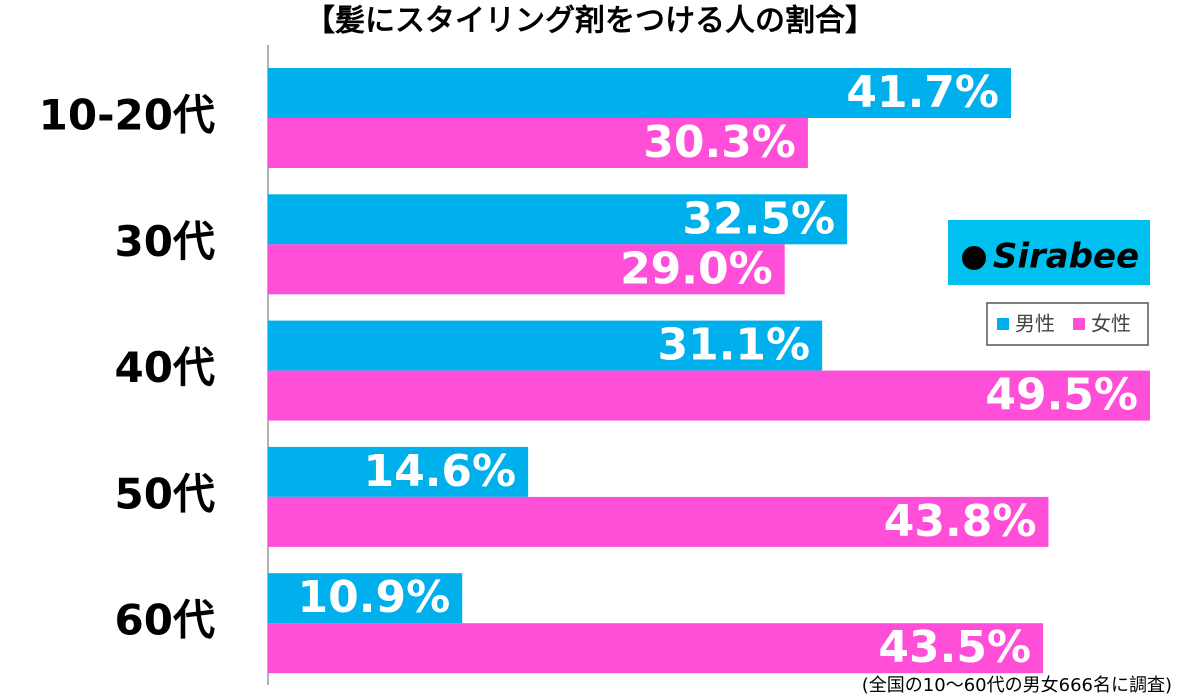 The height and width of the screenshot is (699, 1200). What do you see at coordinates (127, 115) in the screenshot?
I see `category-label: 10-20代` at bounding box center [127, 115].